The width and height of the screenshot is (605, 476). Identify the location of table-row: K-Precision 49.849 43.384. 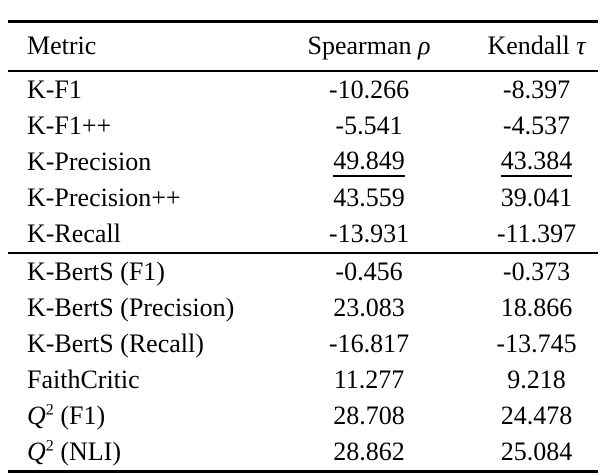
(303, 162).